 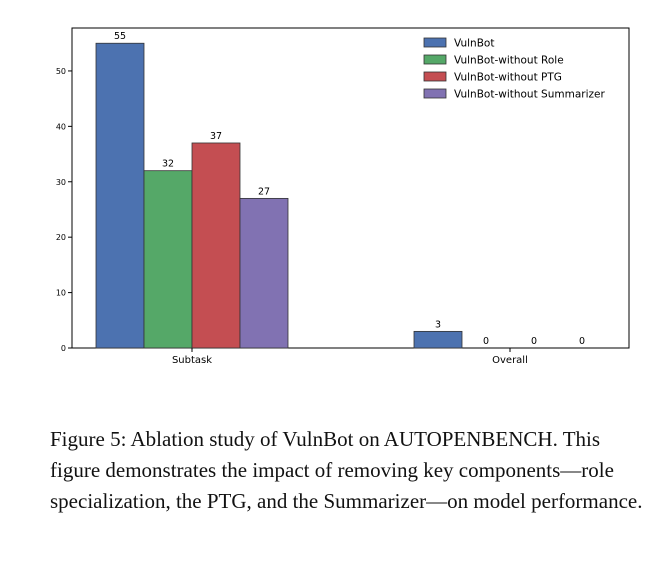 I want to click on y-tick-label: 50, so click(x=61, y=71).